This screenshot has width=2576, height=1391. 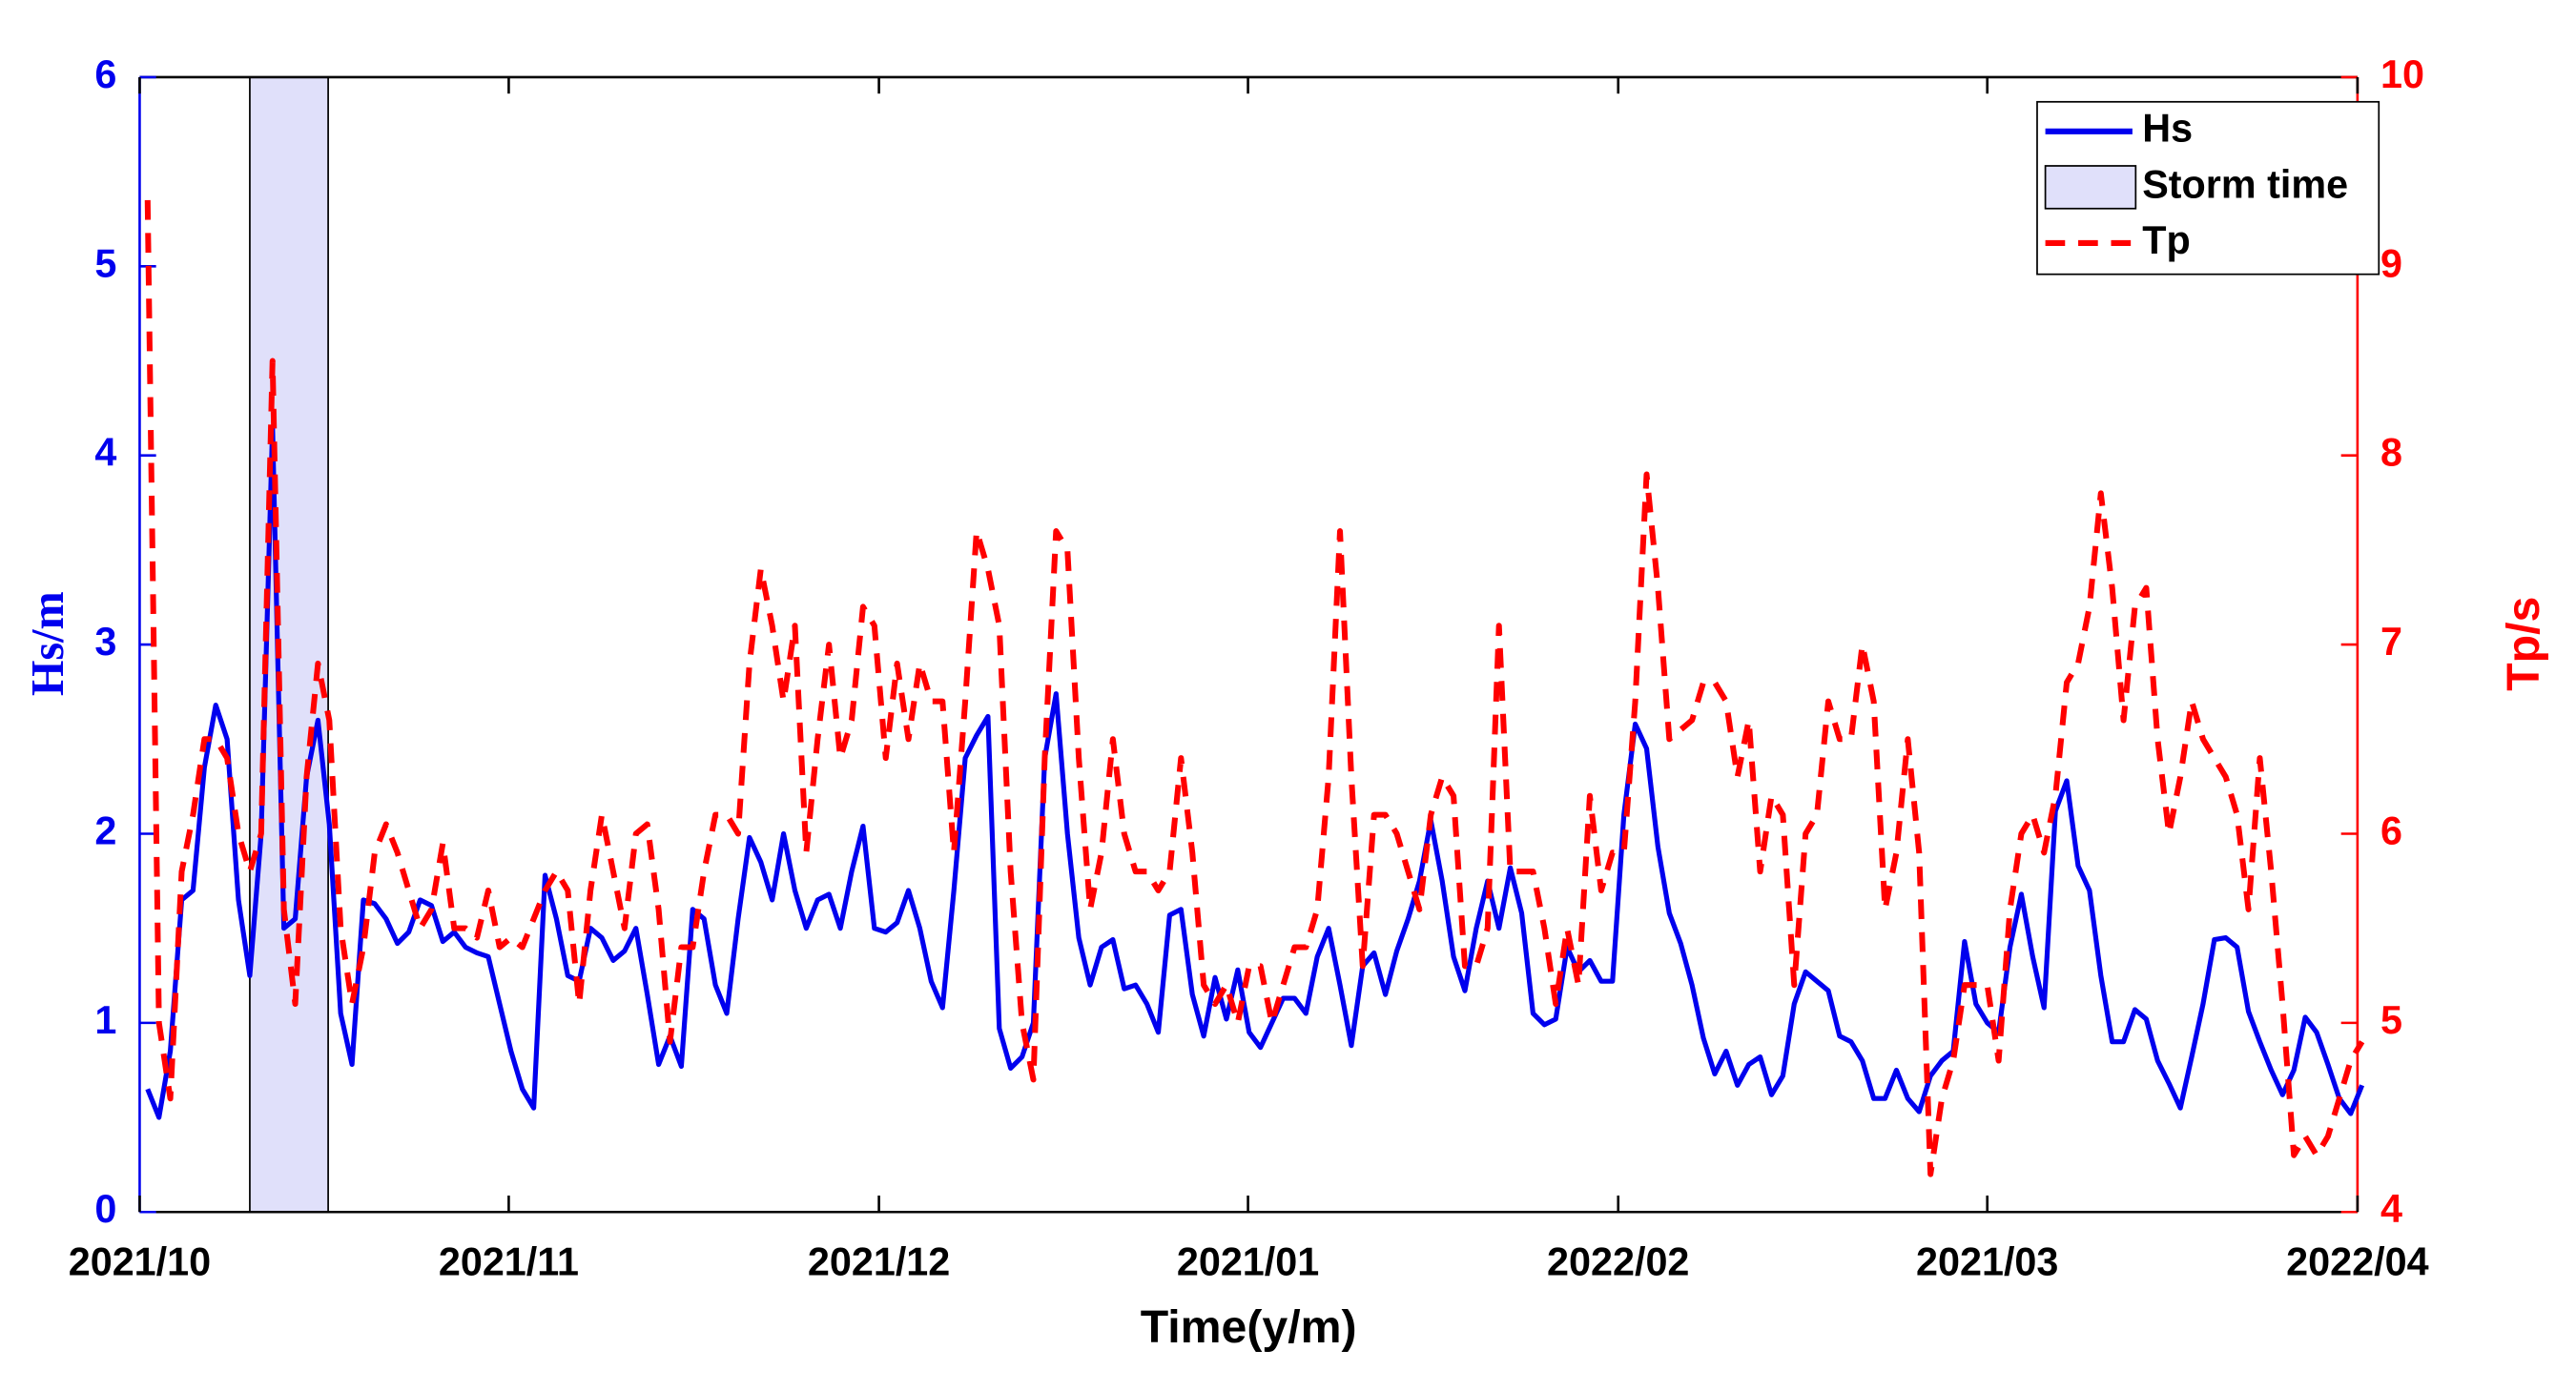 I want to click on legend-label: Tp, so click(x=2166, y=240).